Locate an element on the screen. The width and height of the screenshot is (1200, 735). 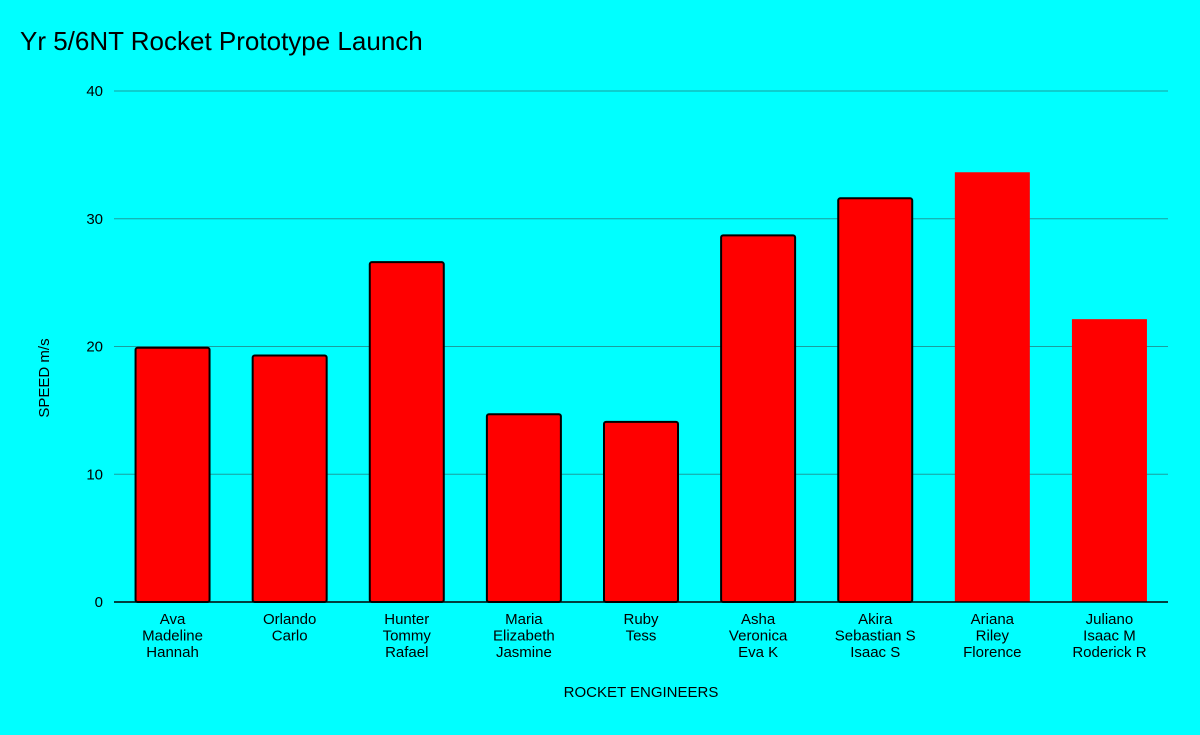
x-axis-label: ROCKET ENGINEERS is located at coordinates (641, 692).